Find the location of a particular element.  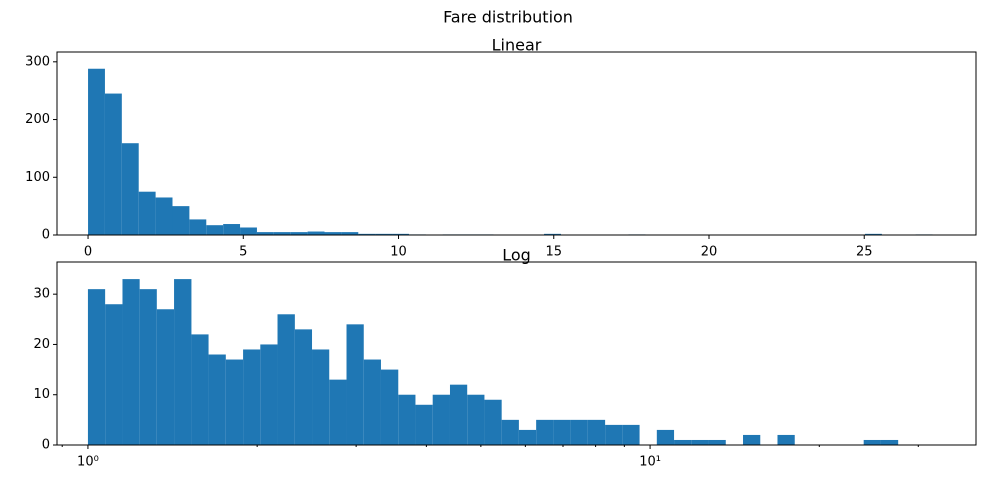

y-tick-label: 300 is located at coordinates (37, 61).